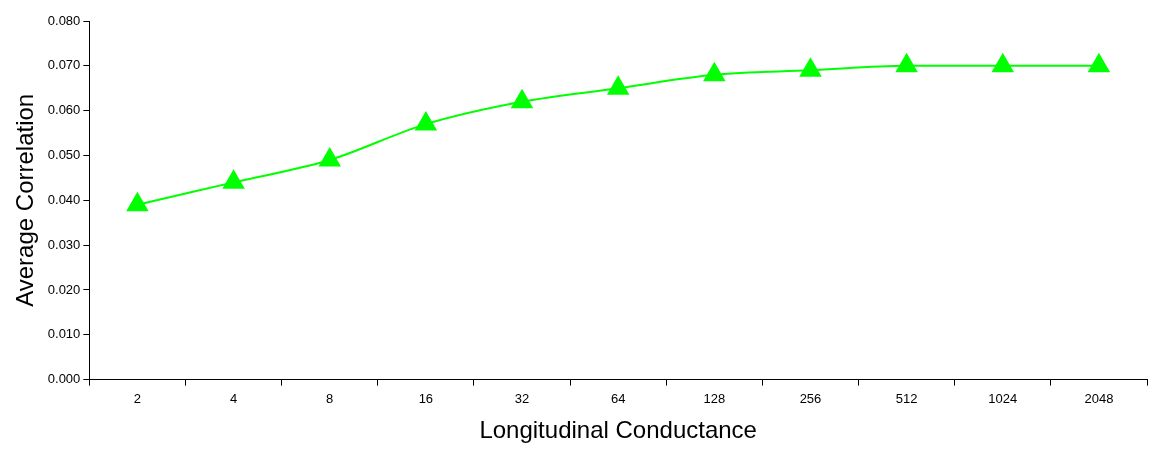  Describe the element at coordinates (810, 398) in the screenshot. I see `x-tick-label: 256` at that location.